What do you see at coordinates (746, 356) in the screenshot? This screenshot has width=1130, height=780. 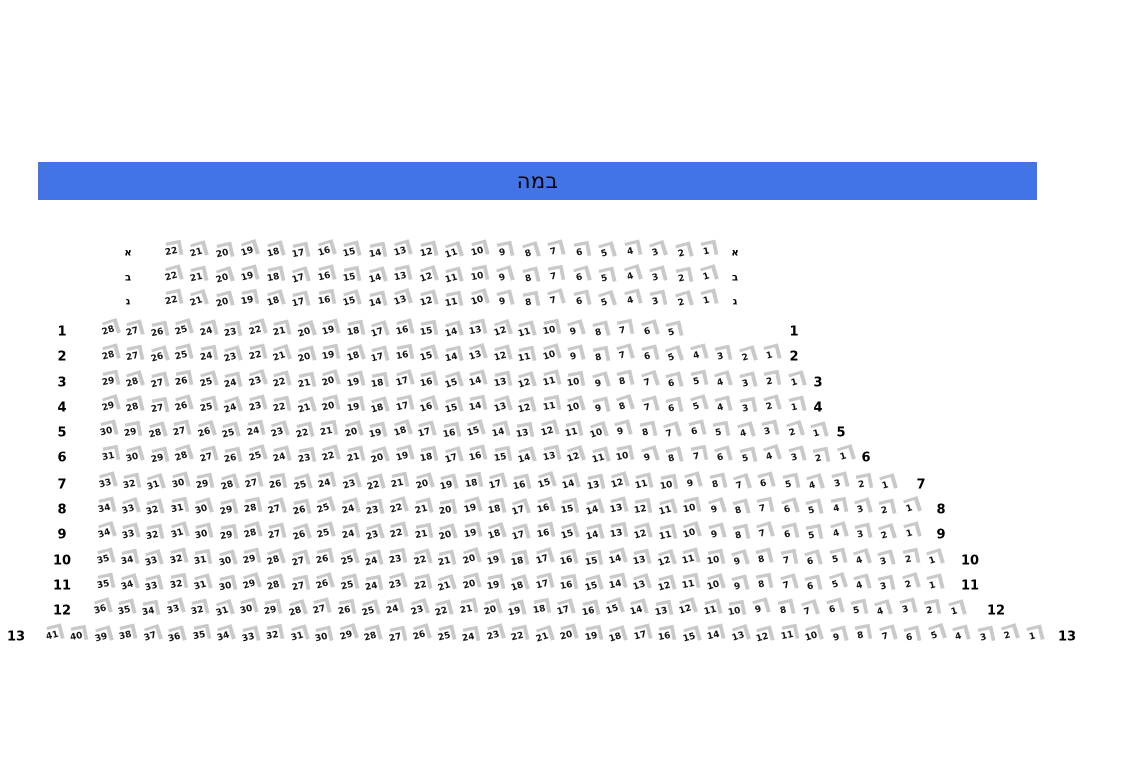 I see `seat-2-2: 2` at bounding box center [746, 356].